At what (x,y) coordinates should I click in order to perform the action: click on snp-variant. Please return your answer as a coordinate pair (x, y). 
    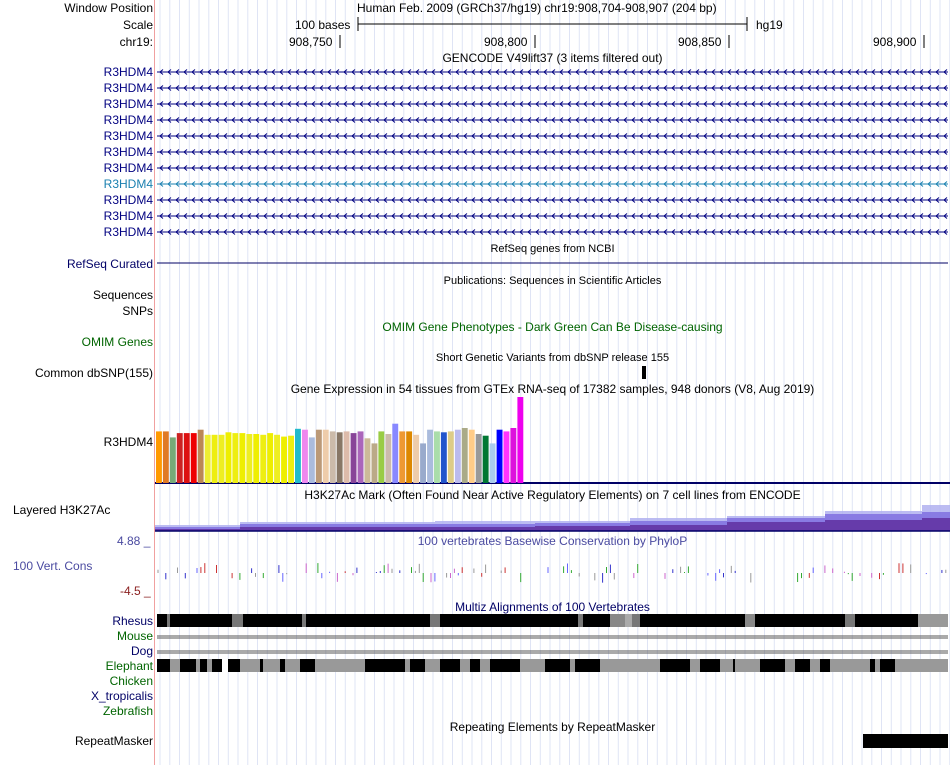
    Looking at the image, I should click on (644, 372).